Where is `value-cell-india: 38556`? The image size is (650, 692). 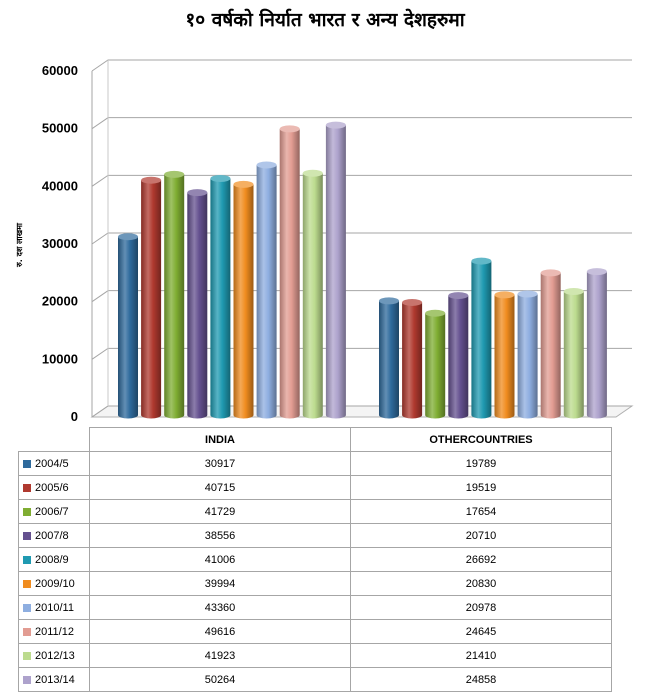
value-cell-india: 38556 is located at coordinates (220, 535).